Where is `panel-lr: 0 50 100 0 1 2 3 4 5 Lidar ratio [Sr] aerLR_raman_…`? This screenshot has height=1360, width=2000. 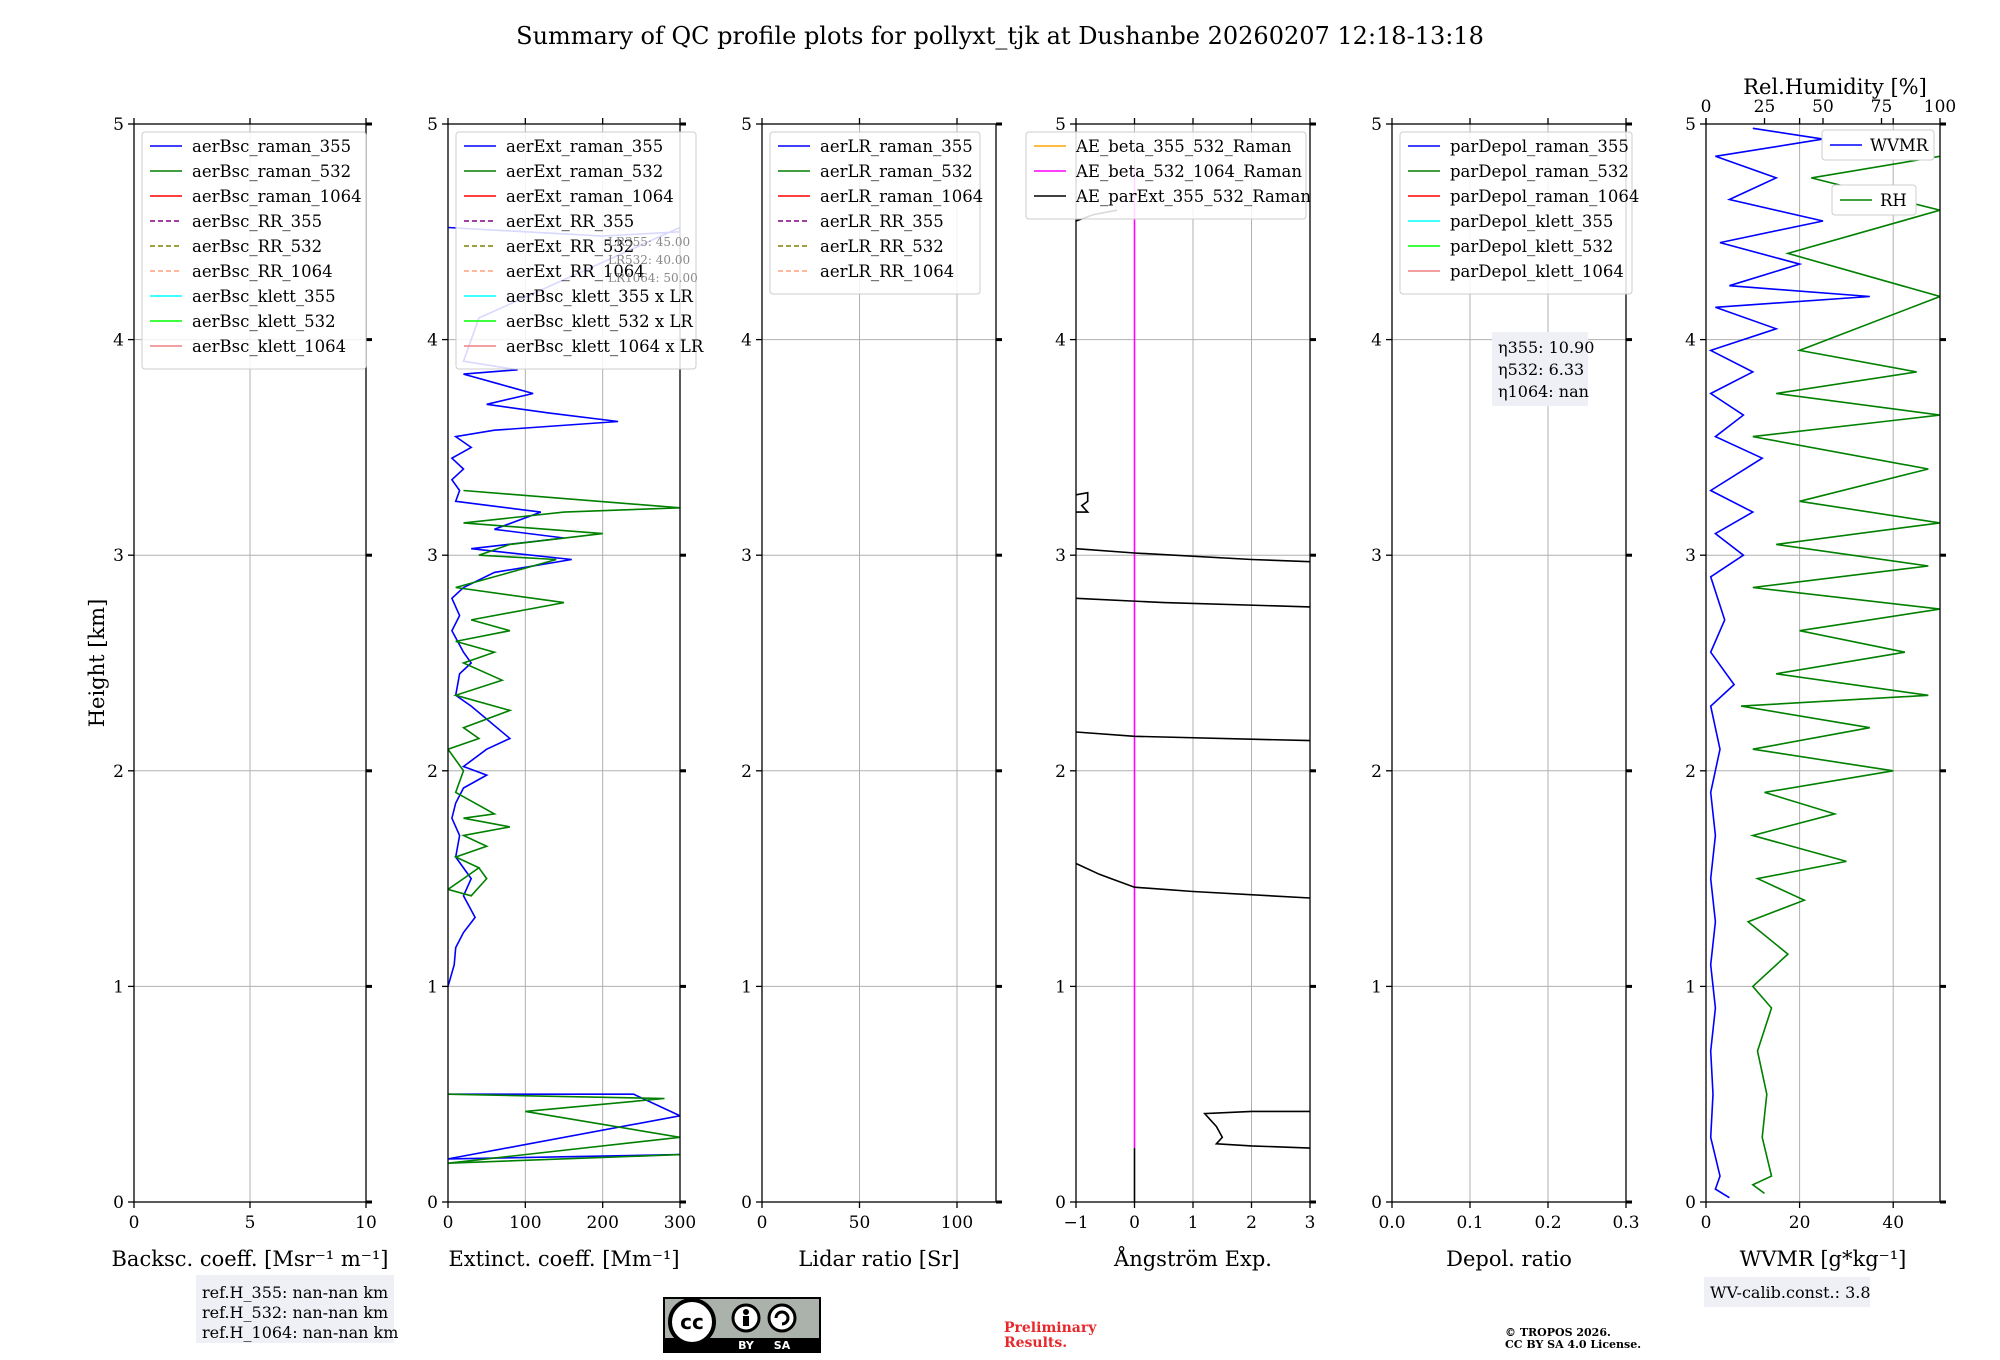
panel-lr: 0 50 100 0 1 2 3 4 5 Lidar ratio [Sr] aerLR_raman_… is located at coordinates (871, 693).